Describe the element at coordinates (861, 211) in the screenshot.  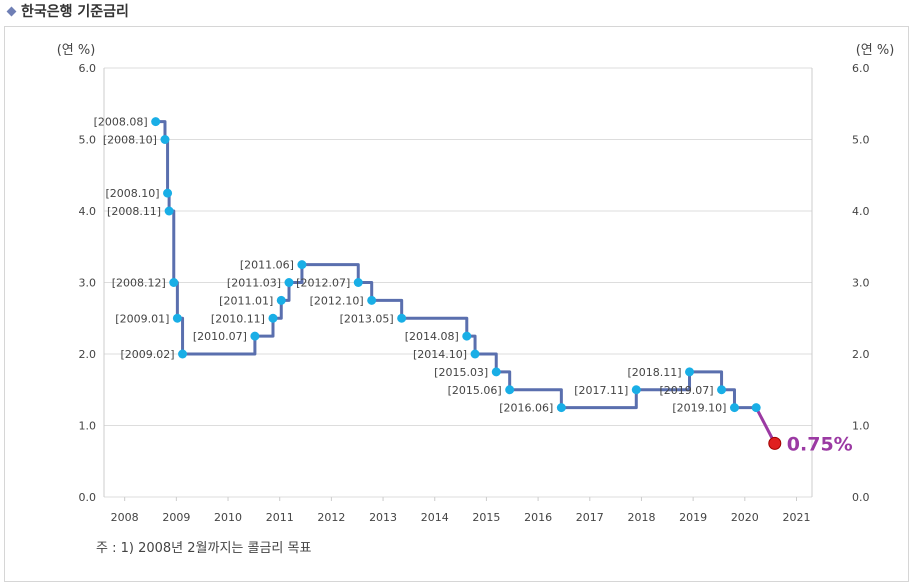
I see `y-tick-label-right: 4.0` at that location.